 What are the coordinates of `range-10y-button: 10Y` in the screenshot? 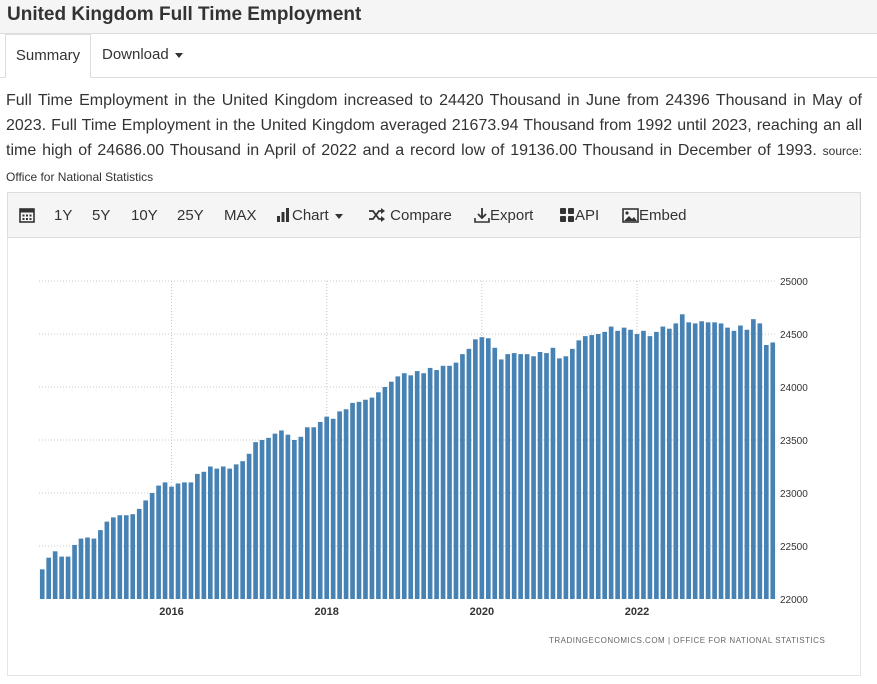 It's located at (144, 215).